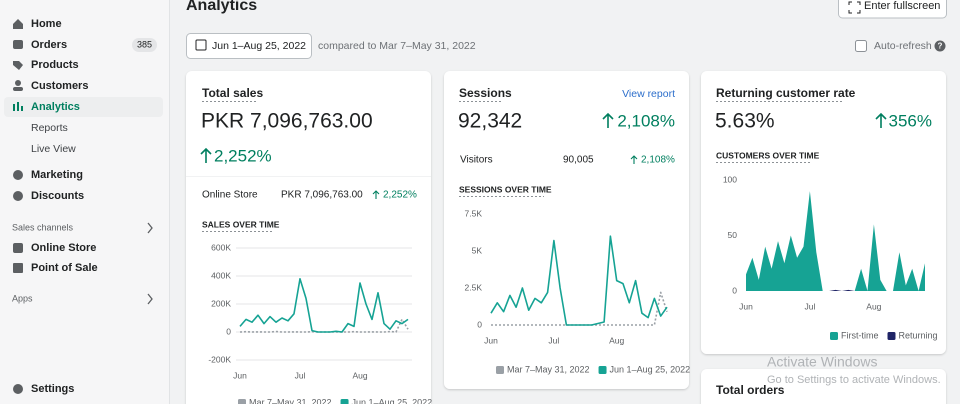 This screenshot has height=404, width=960. I want to click on breakdown-value: PKR 7,096,763.00, so click(322, 195).